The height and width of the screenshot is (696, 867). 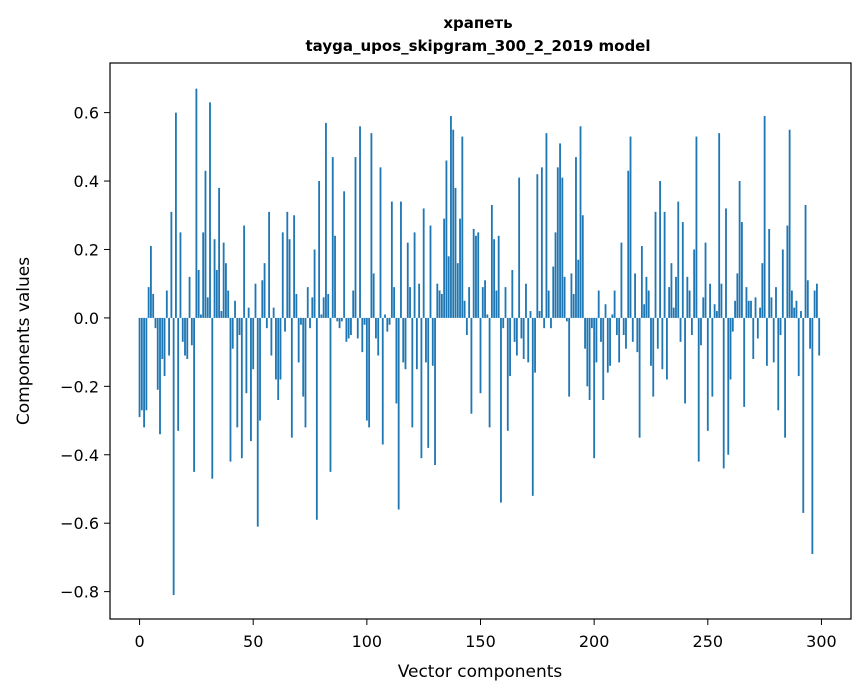 I want to click on x-tick-label: 250, so click(x=708, y=641).